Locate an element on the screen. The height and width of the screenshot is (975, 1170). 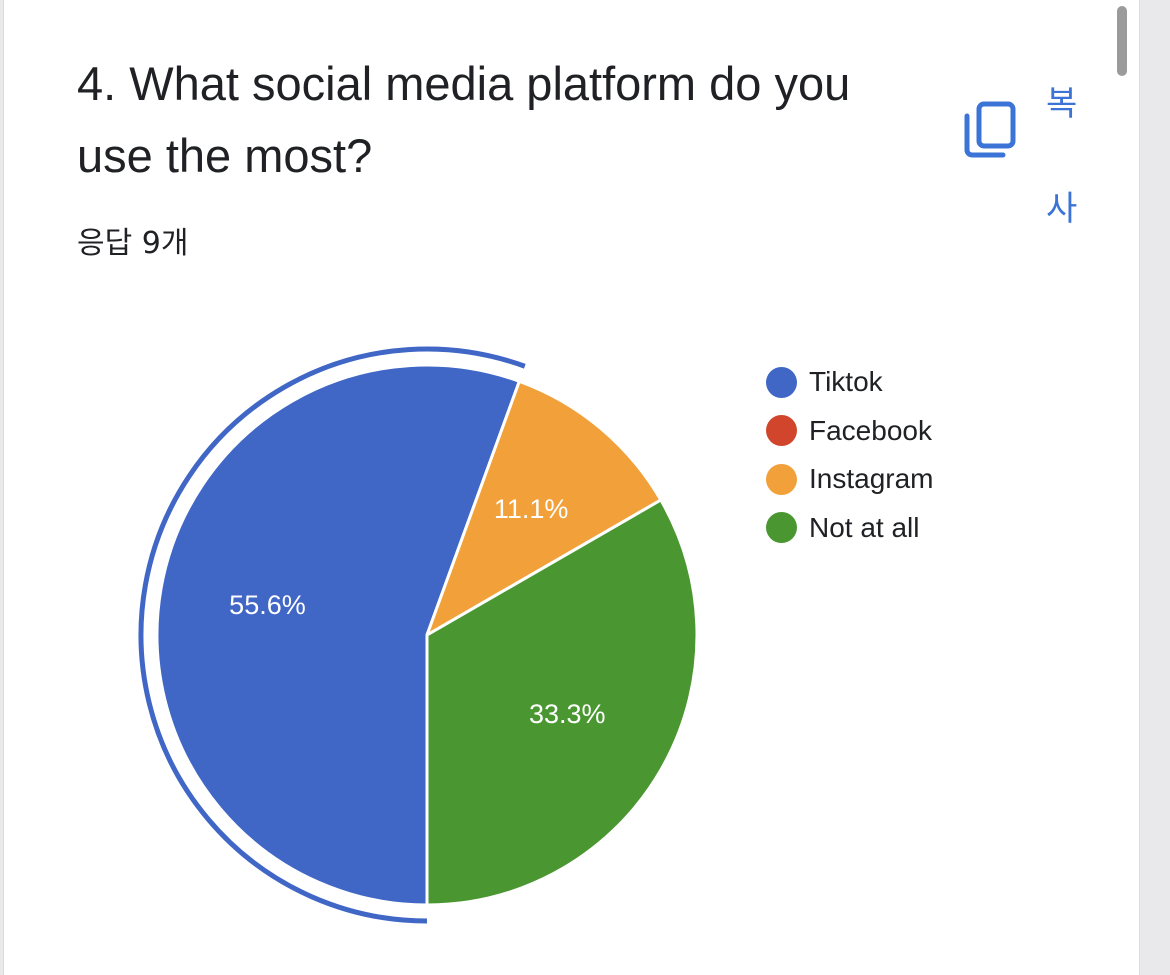
legend-label: Facebook is located at coordinates (870, 430).